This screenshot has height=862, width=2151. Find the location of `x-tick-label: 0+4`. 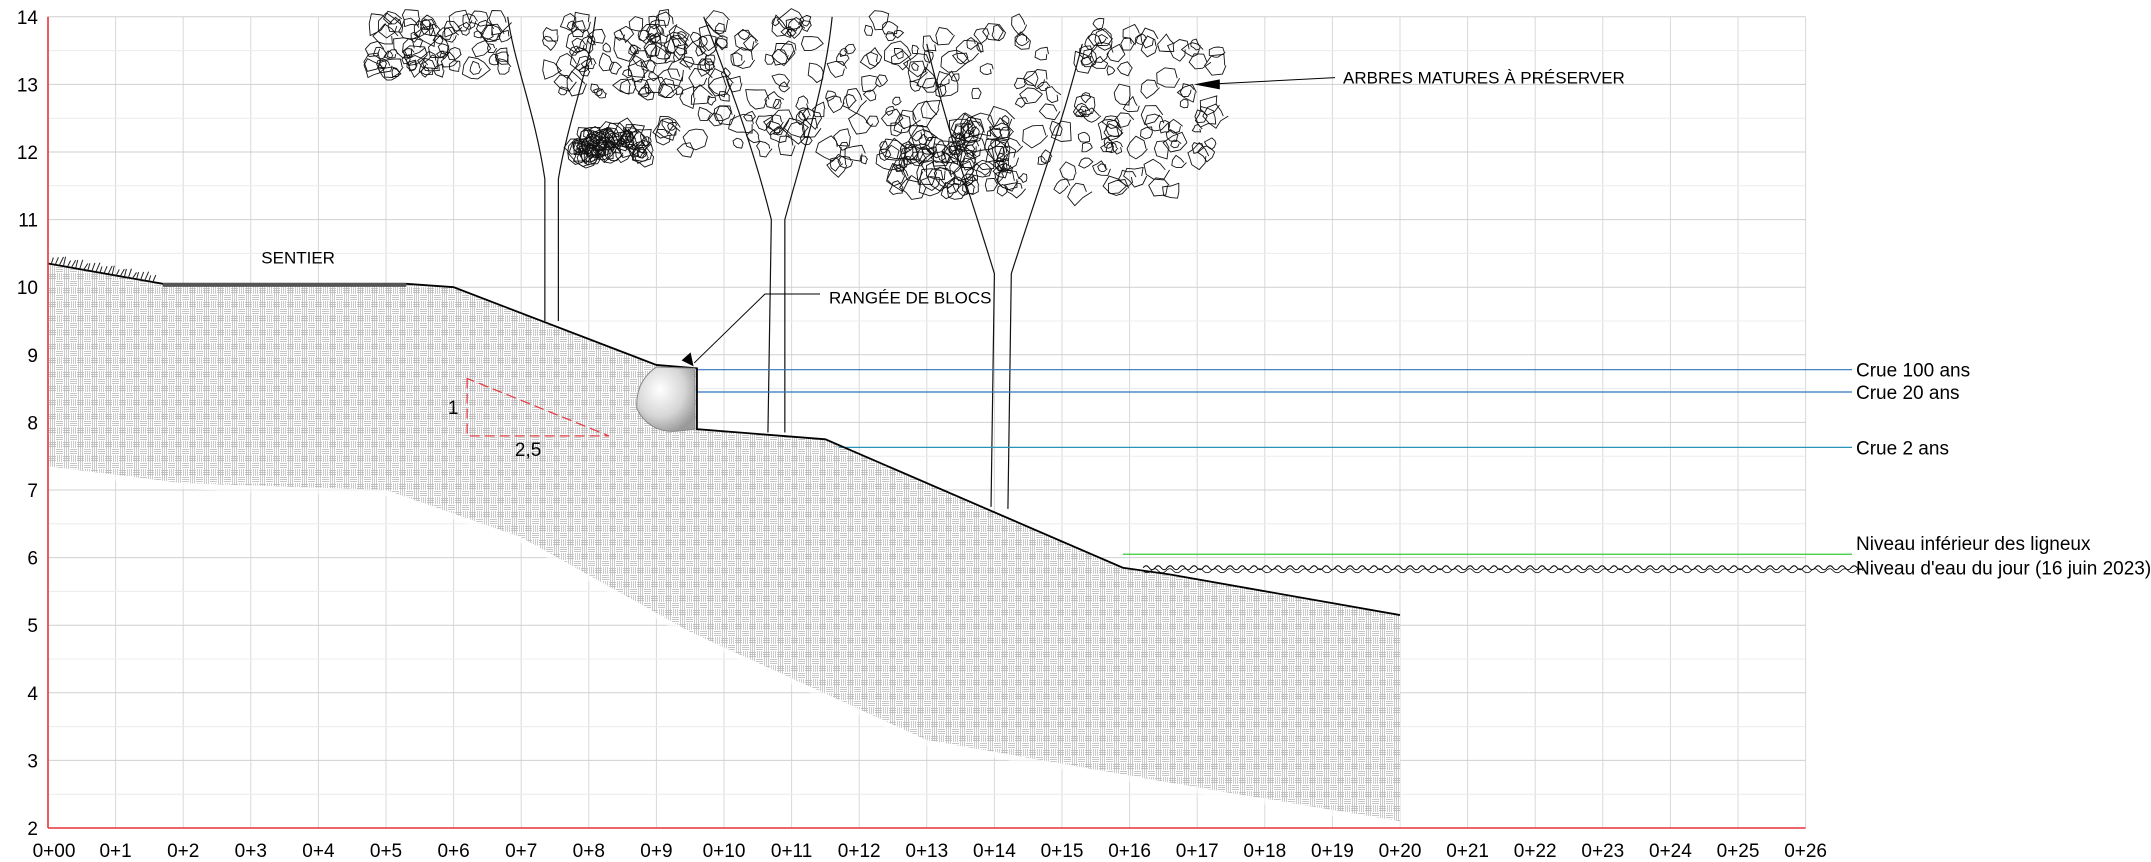

x-tick-label: 0+4 is located at coordinates (318, 851).